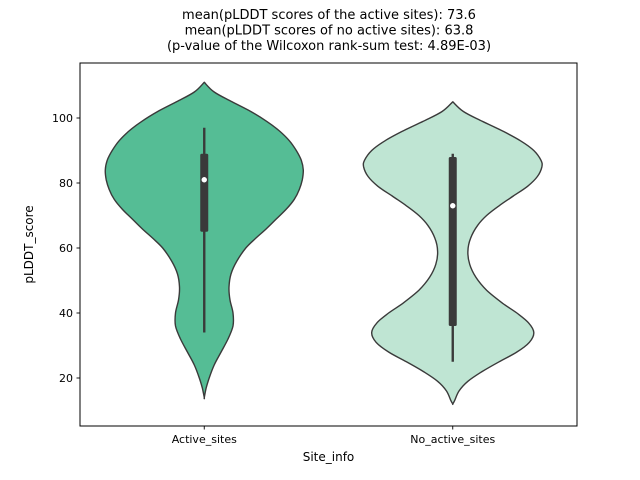 This screenshot has width=640, height=480. I want to click on iqr-box-active-sites, so click(204, 192).